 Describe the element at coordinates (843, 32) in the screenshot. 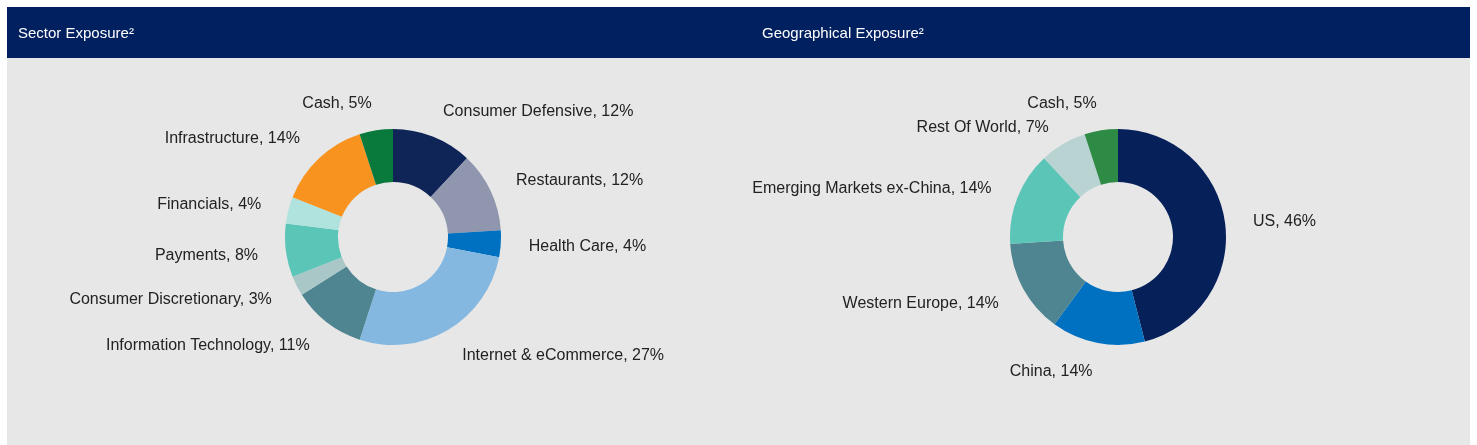

I see `chart-title: Geographical Exposure²` at that location.